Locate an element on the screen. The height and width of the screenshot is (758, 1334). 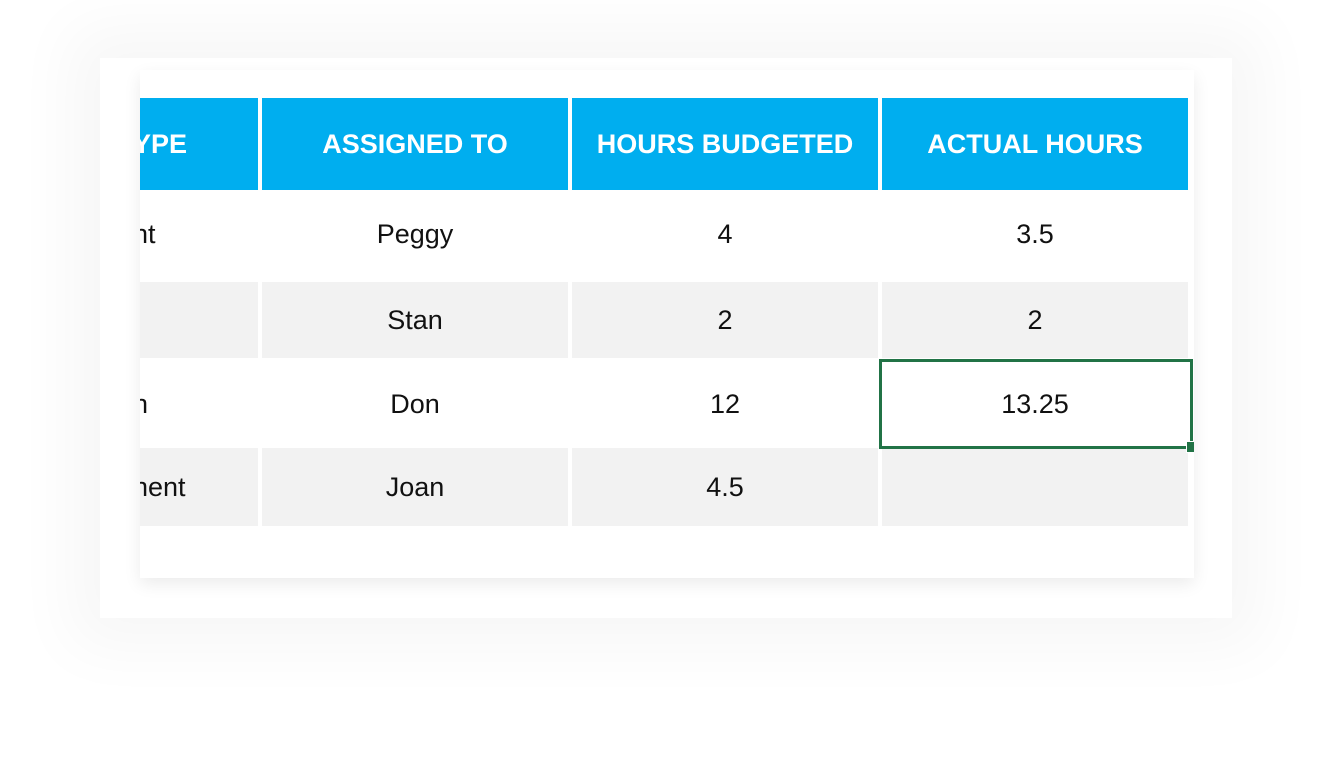
table-cell: 3.5 is located at coordinates (1035, 234).